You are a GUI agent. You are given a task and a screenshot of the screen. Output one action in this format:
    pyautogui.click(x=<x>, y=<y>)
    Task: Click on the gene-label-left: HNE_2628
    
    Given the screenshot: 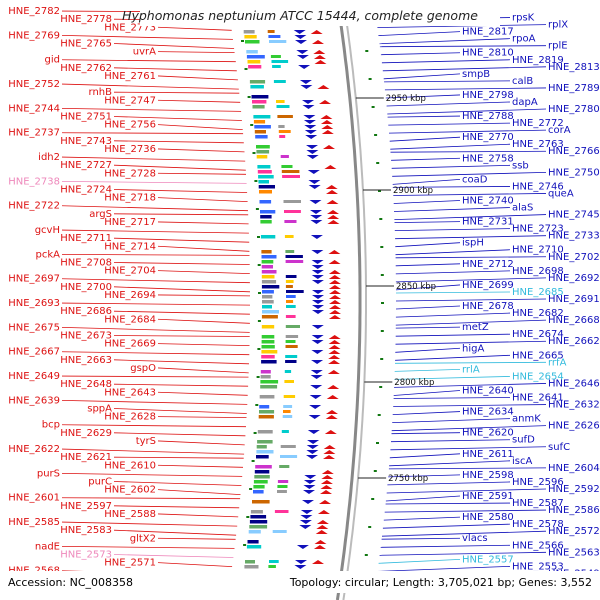 What is the action you would take?
    pyautogui.click(x=130, y=417)
    